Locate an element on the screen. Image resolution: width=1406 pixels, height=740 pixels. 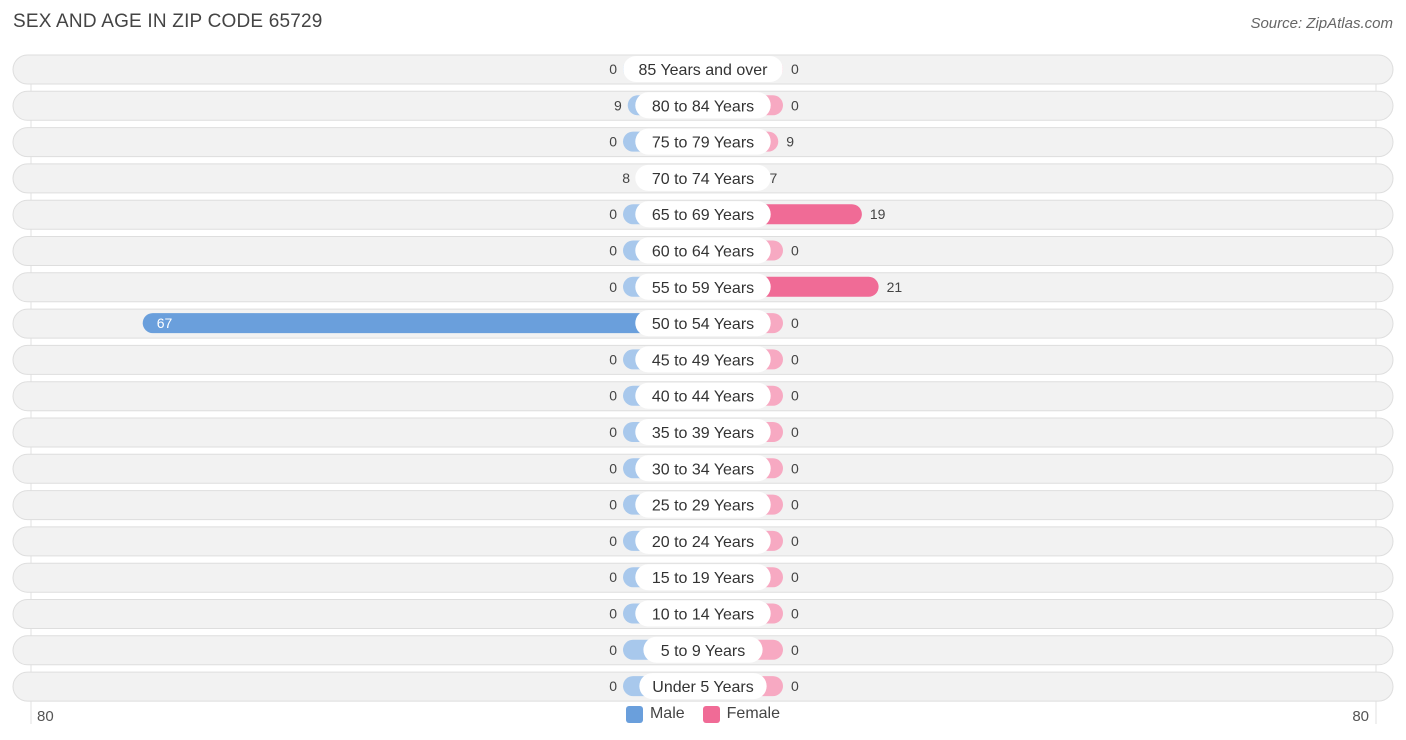
row: 35 to 39 Years 0 0 is located at coordinates (703, 432).